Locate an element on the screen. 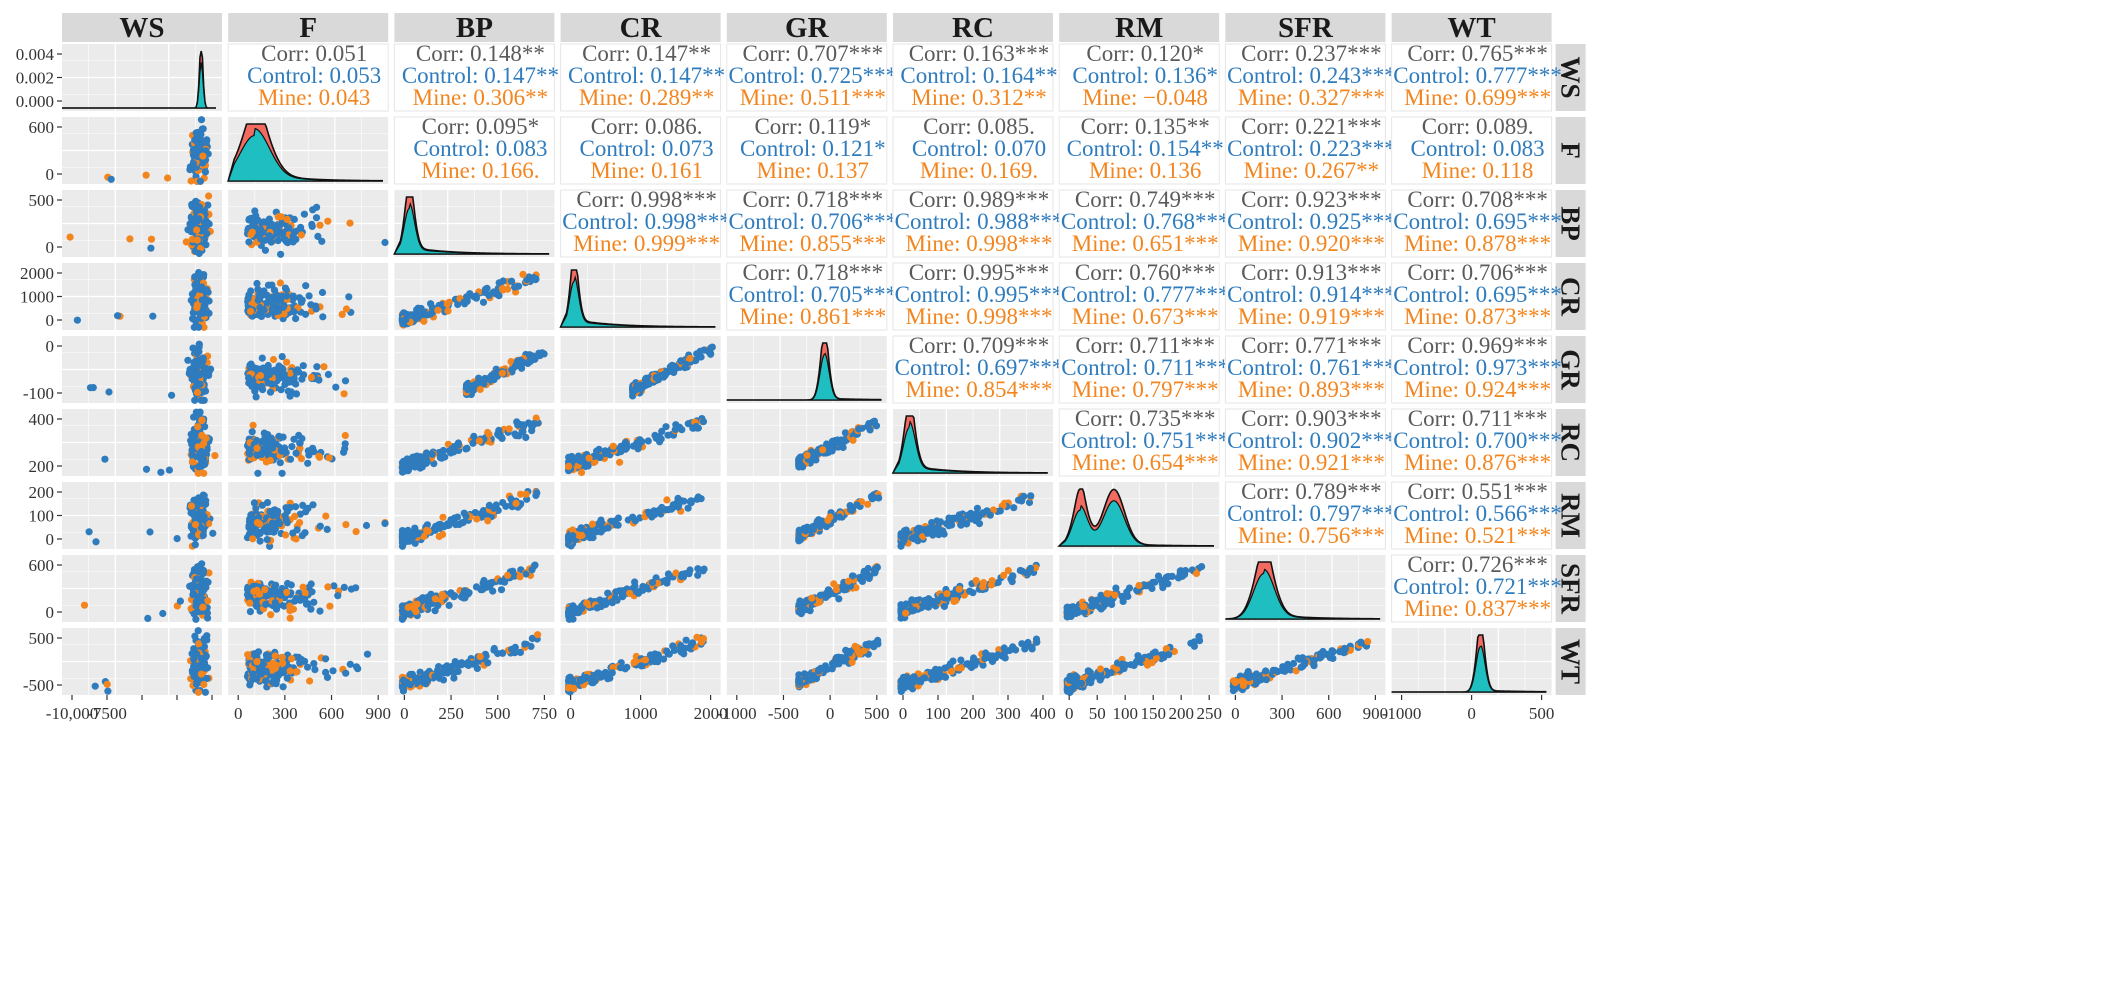 This screenshot has width=2128, height=982. column-label: BP is located at coordinates (474, 28).